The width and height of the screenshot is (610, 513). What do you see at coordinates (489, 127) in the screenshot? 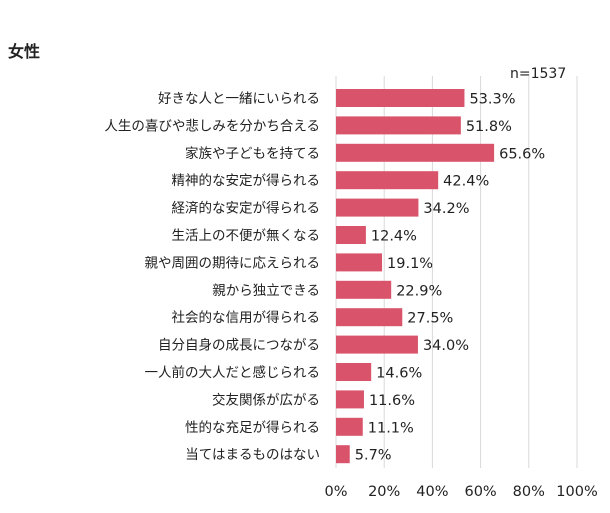
I see `value-label: 51.8%` at bounding box center [489, 127].